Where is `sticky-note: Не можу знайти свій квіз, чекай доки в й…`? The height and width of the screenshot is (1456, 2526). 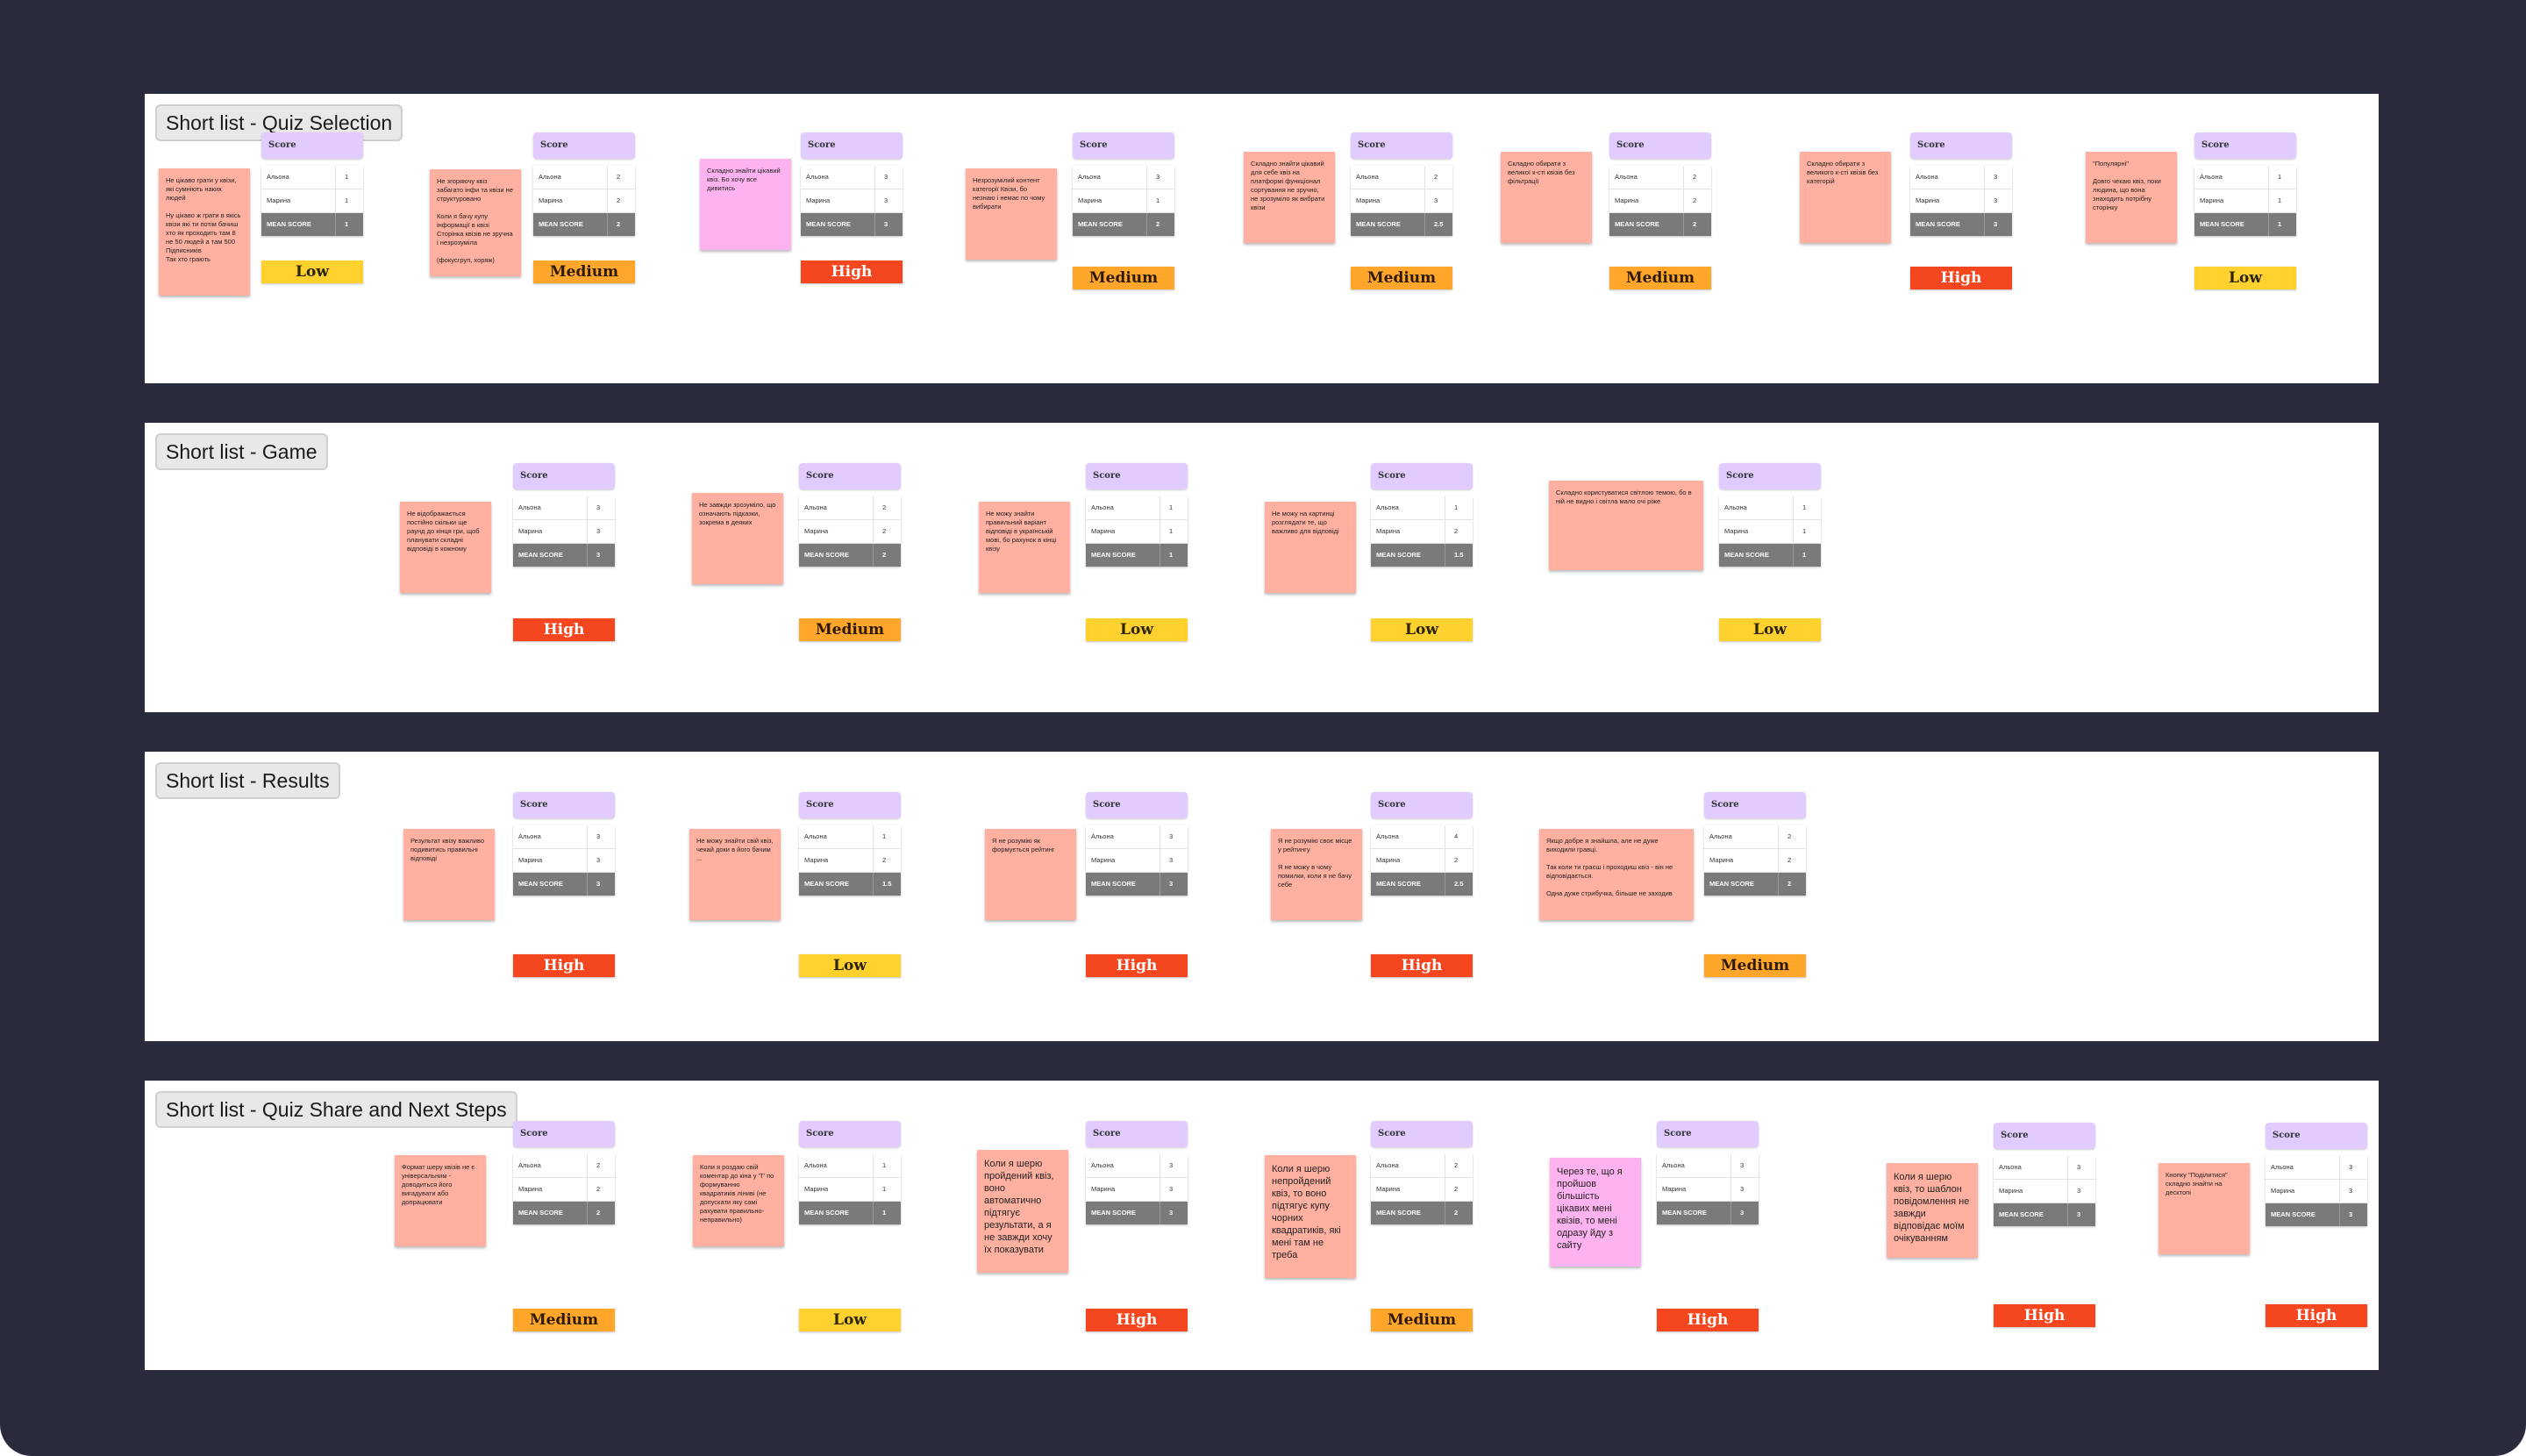 sticky-note: Не можу знайти свій квіз, чекай доки в й… is located at coordinates (735, 874).